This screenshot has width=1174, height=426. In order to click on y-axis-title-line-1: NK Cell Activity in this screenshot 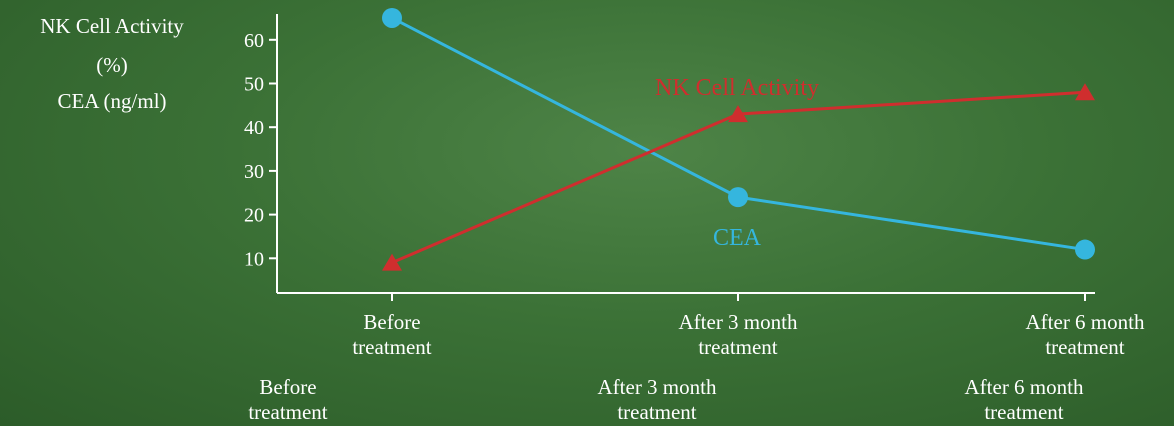, I will do `click(112, 26)`.